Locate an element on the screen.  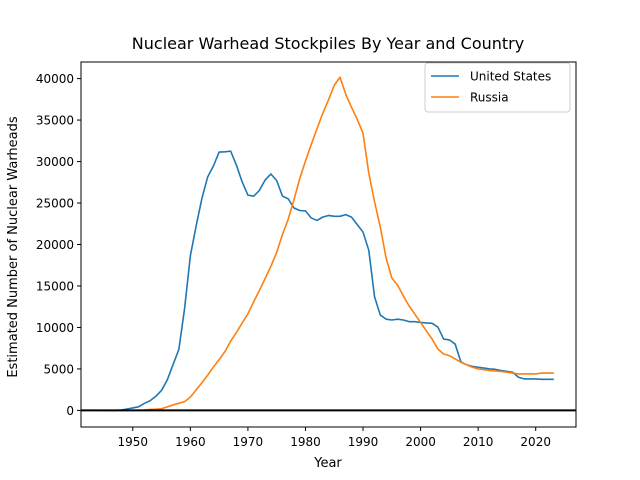
y-tick-label: 35000 is located at coordinates (55, 121).